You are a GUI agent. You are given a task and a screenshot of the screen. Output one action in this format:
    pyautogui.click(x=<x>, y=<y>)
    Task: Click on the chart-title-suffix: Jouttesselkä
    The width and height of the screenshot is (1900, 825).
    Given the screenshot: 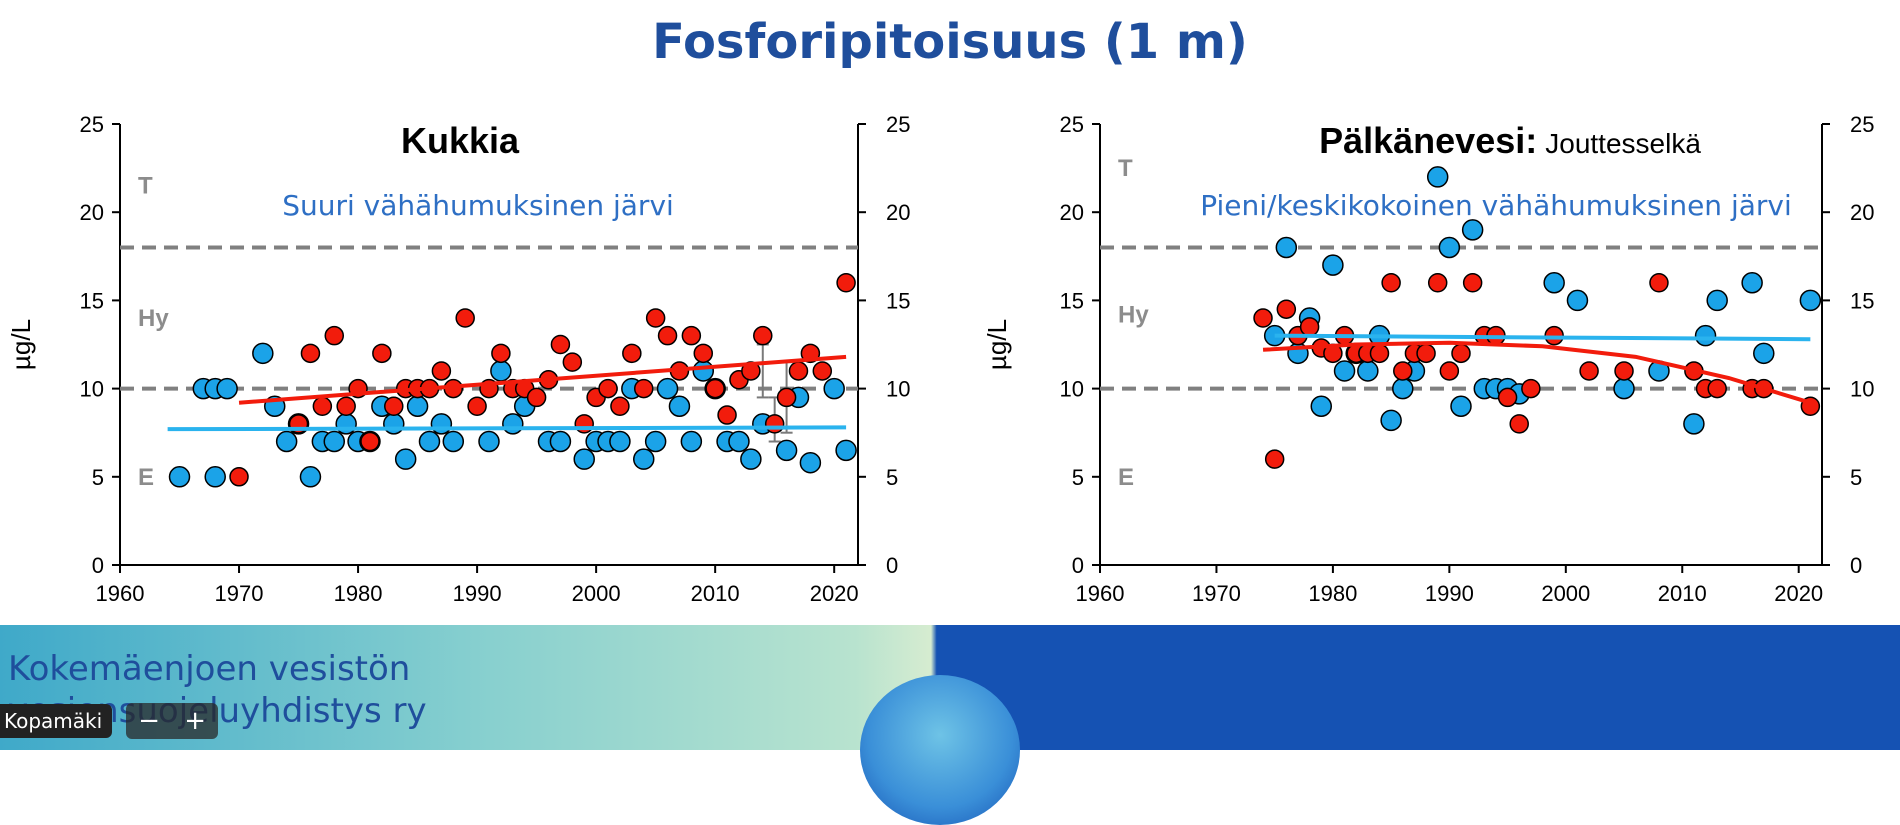 What is the action you would take?
    pyautogui.click(x=1623, y=143)
    